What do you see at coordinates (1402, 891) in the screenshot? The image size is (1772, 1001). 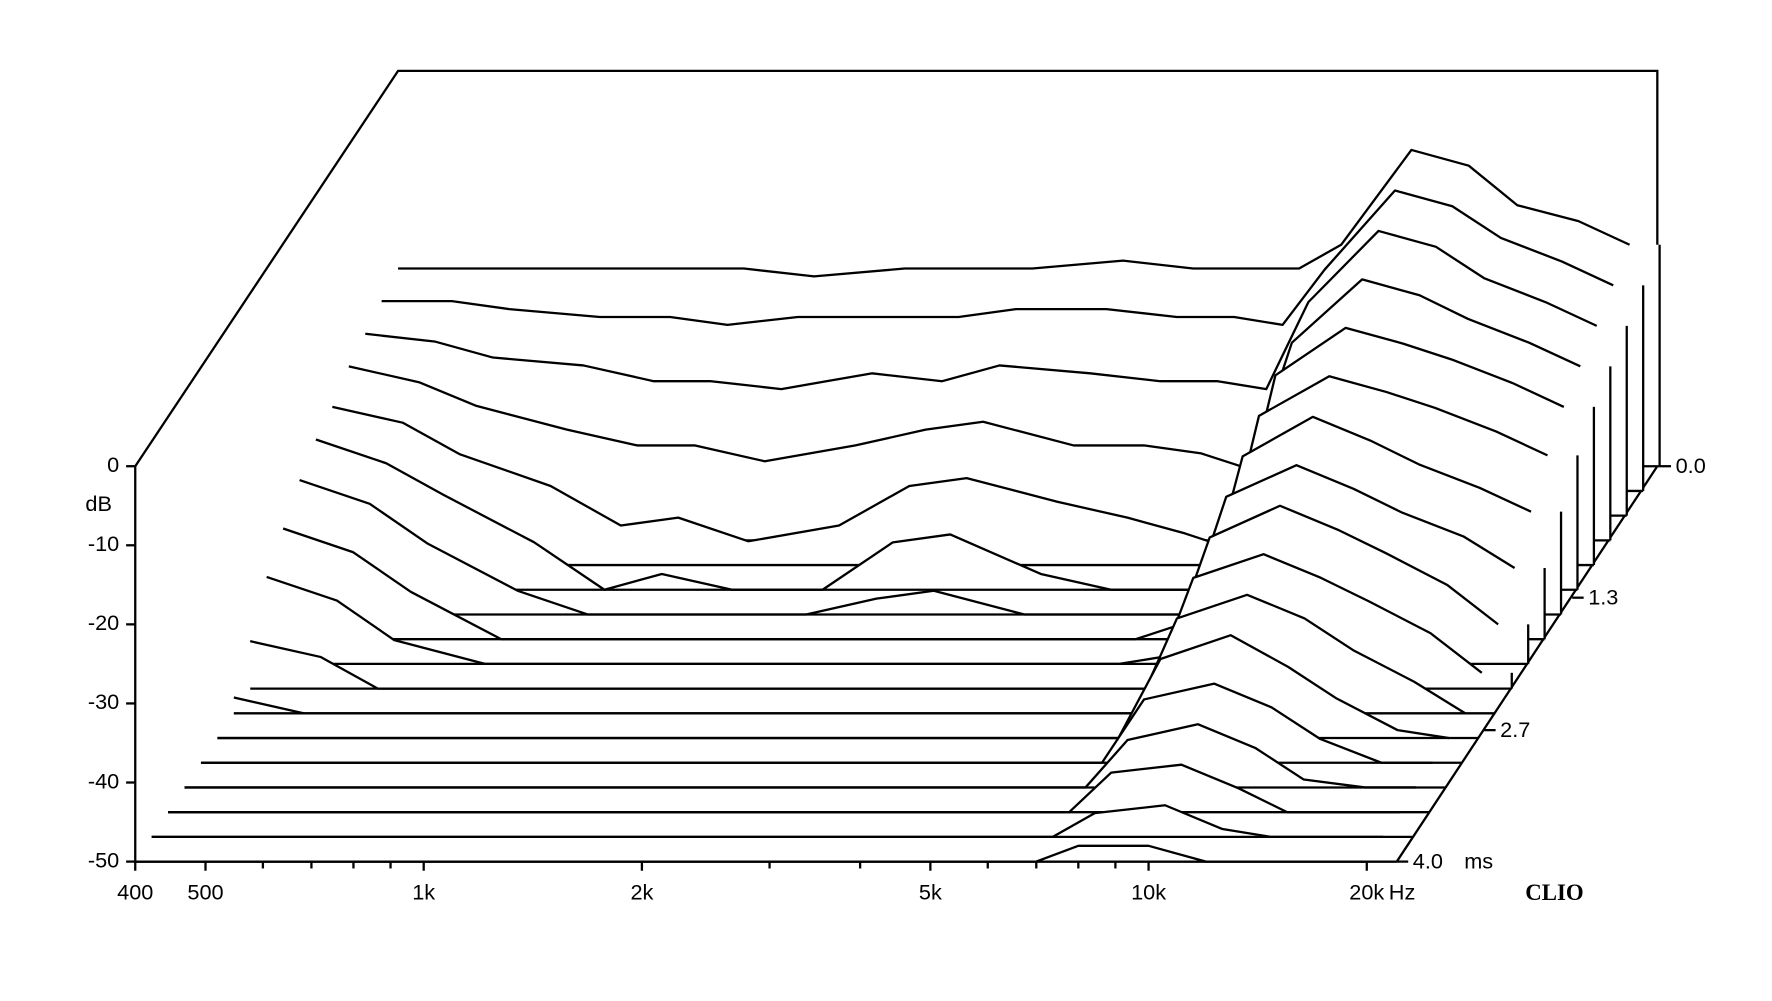 I see `x-unit: Hz` at bounding box center [1402, 891].